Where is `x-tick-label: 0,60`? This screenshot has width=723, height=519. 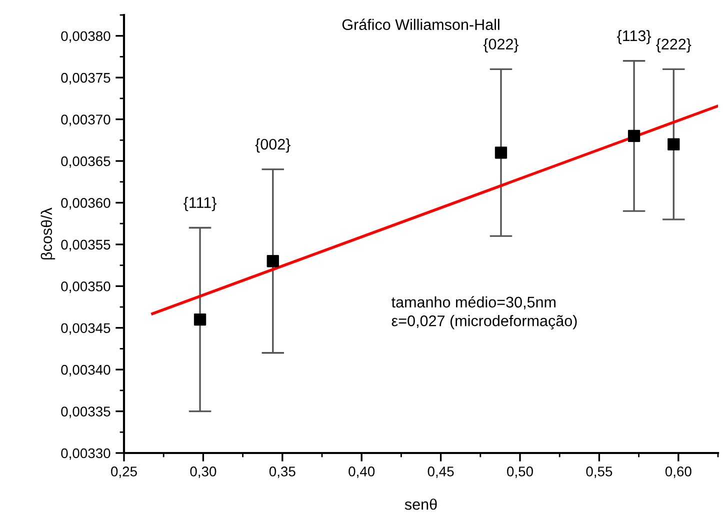 x-tick-label: 0,60 is located at coordinates (678, 472).